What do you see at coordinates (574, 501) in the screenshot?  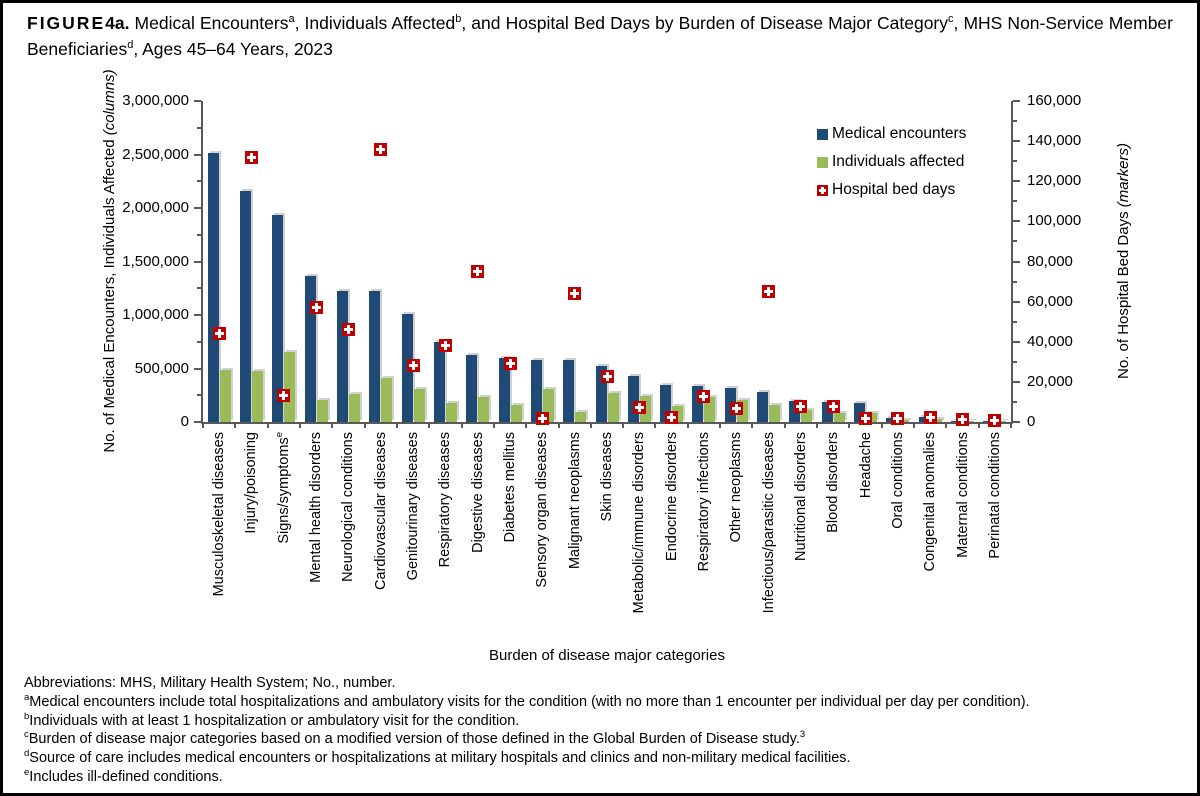 I see `category-label: Malignant neoplasms` at bounding box center [574, 501].